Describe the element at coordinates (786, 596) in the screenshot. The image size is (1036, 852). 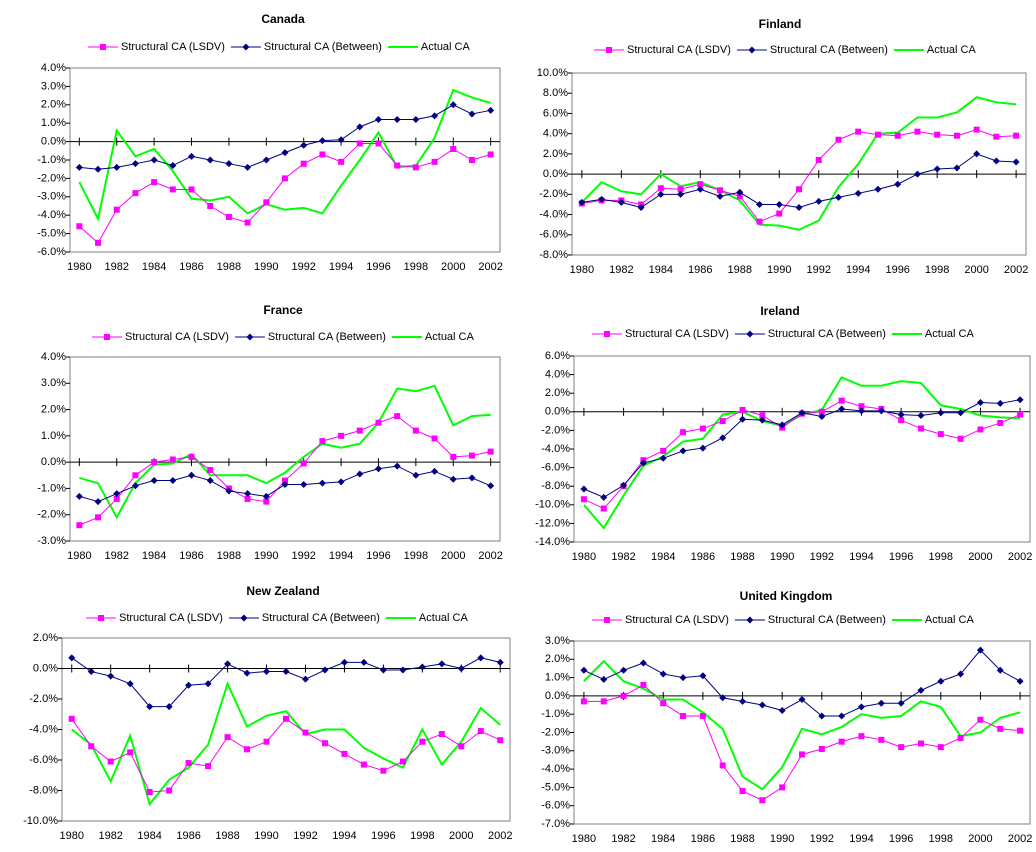
I see `chart-title: United Kingdom` at that location.